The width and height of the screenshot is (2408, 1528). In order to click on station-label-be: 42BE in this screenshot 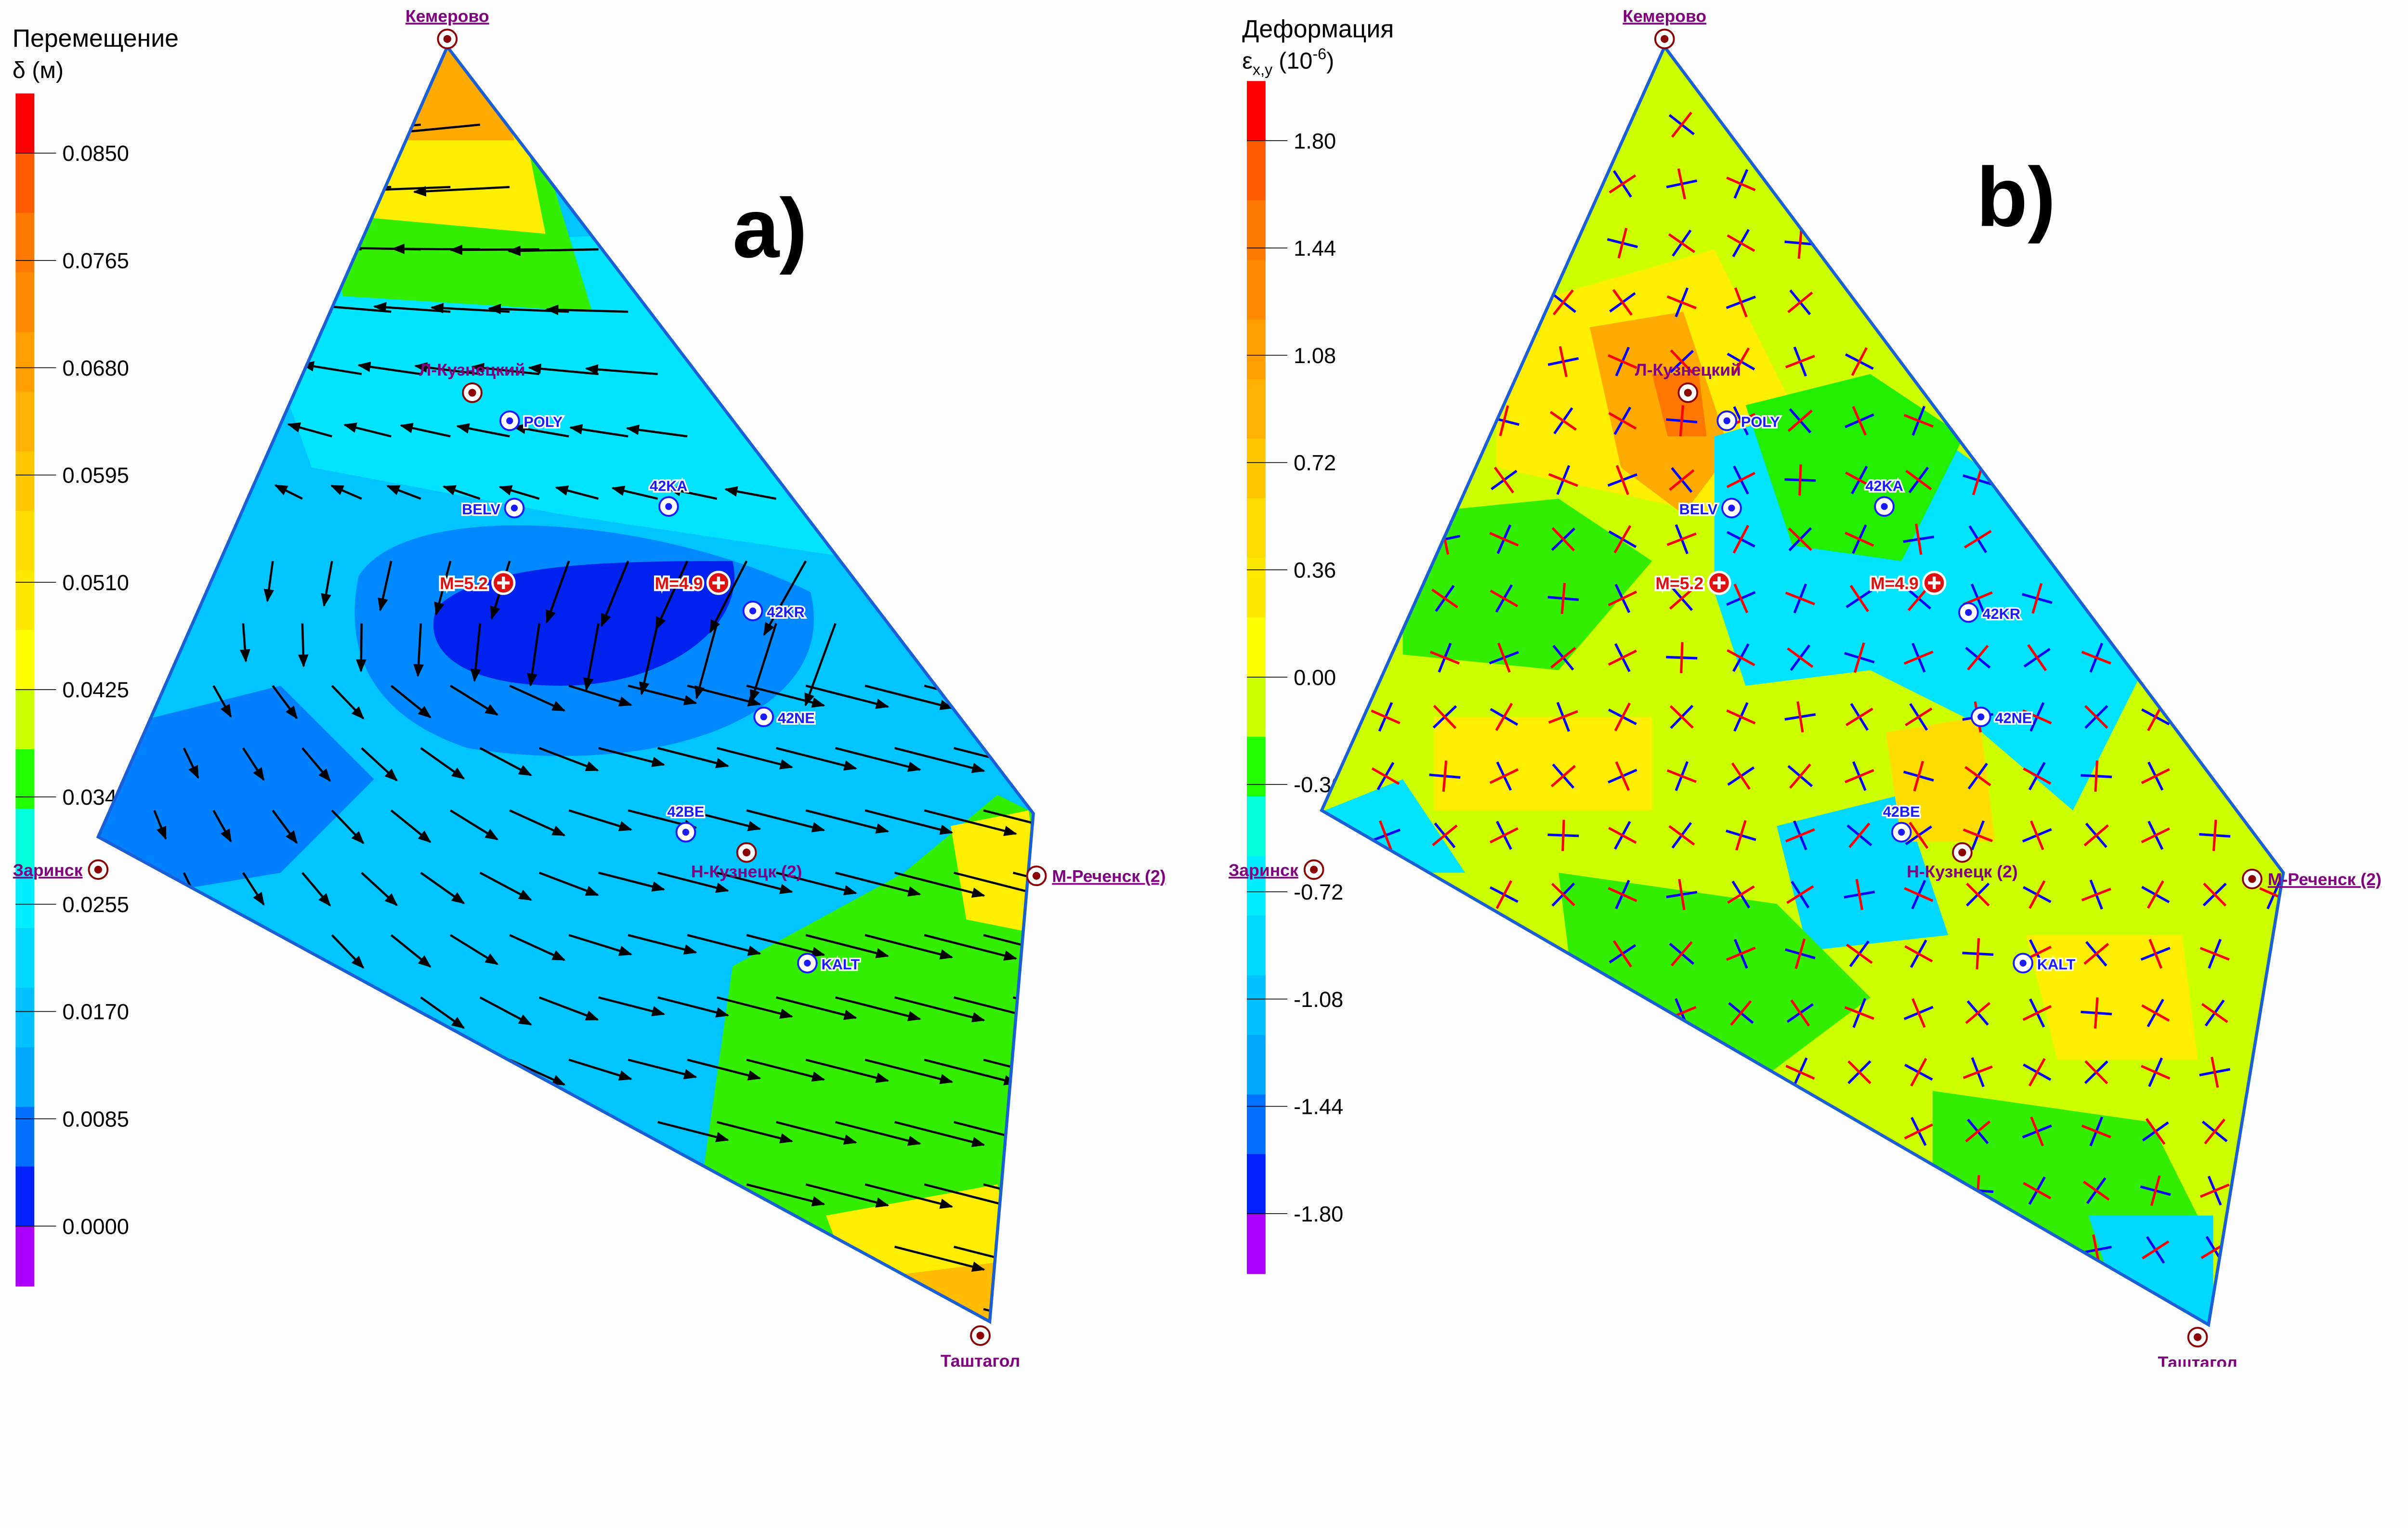, I will do `click(686, 811)`.